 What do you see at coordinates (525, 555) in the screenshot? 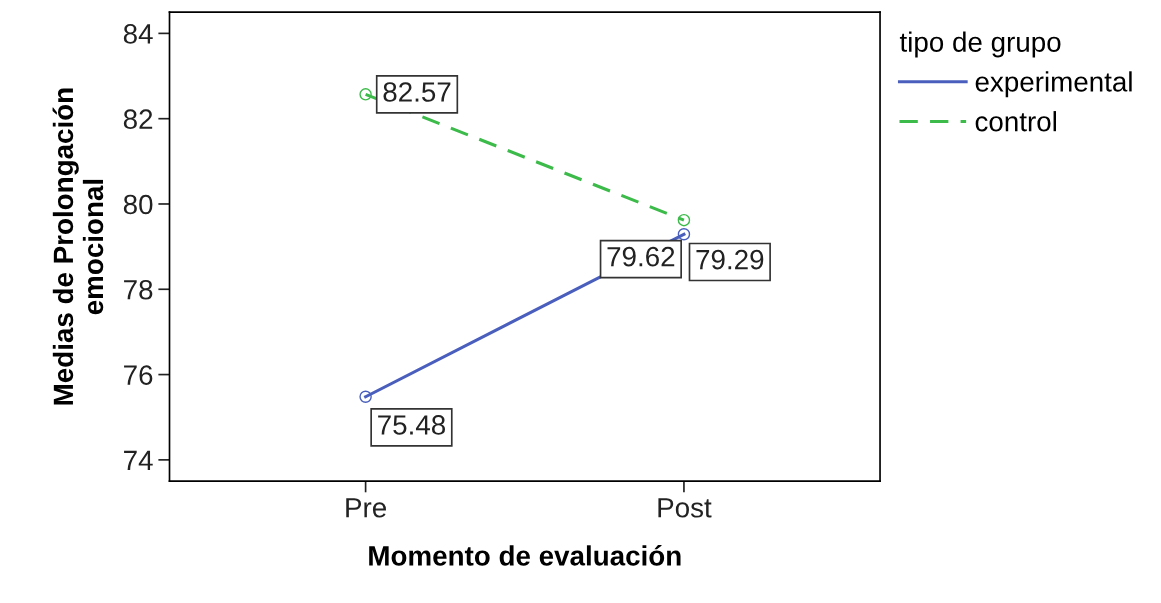
I see `x-axis-title: Momento de evaluación` at bounding box center [525, 555].